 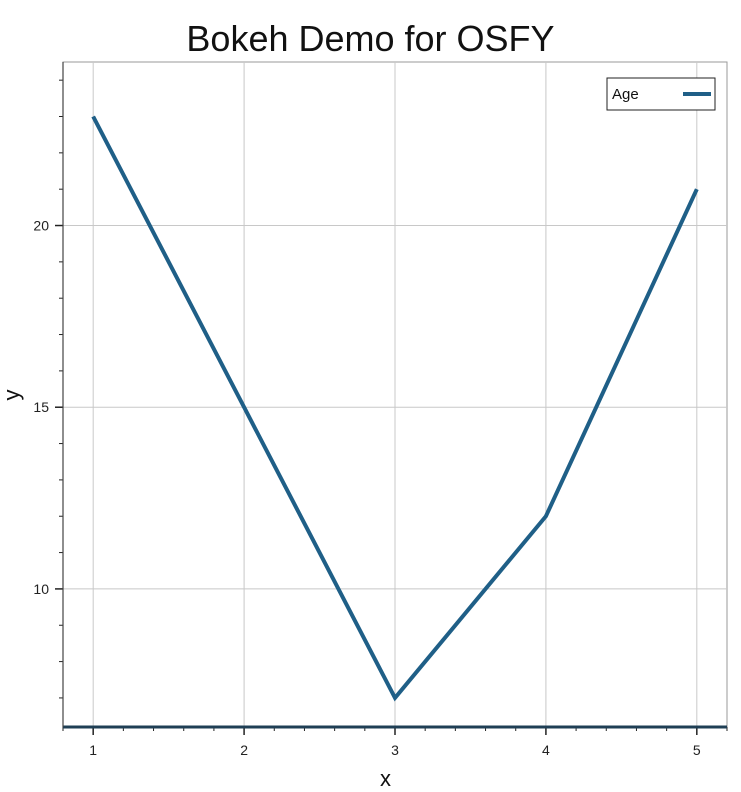 What do you see at coordinates (546, 750) in the screenshot?
I see `x-tick-label: 4` at bounding box center [546, 750].